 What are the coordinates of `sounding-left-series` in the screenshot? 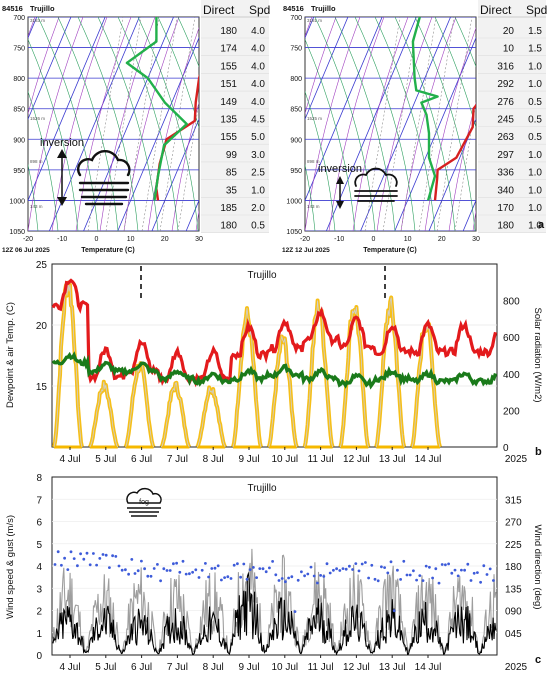 It's located at (162, 109).